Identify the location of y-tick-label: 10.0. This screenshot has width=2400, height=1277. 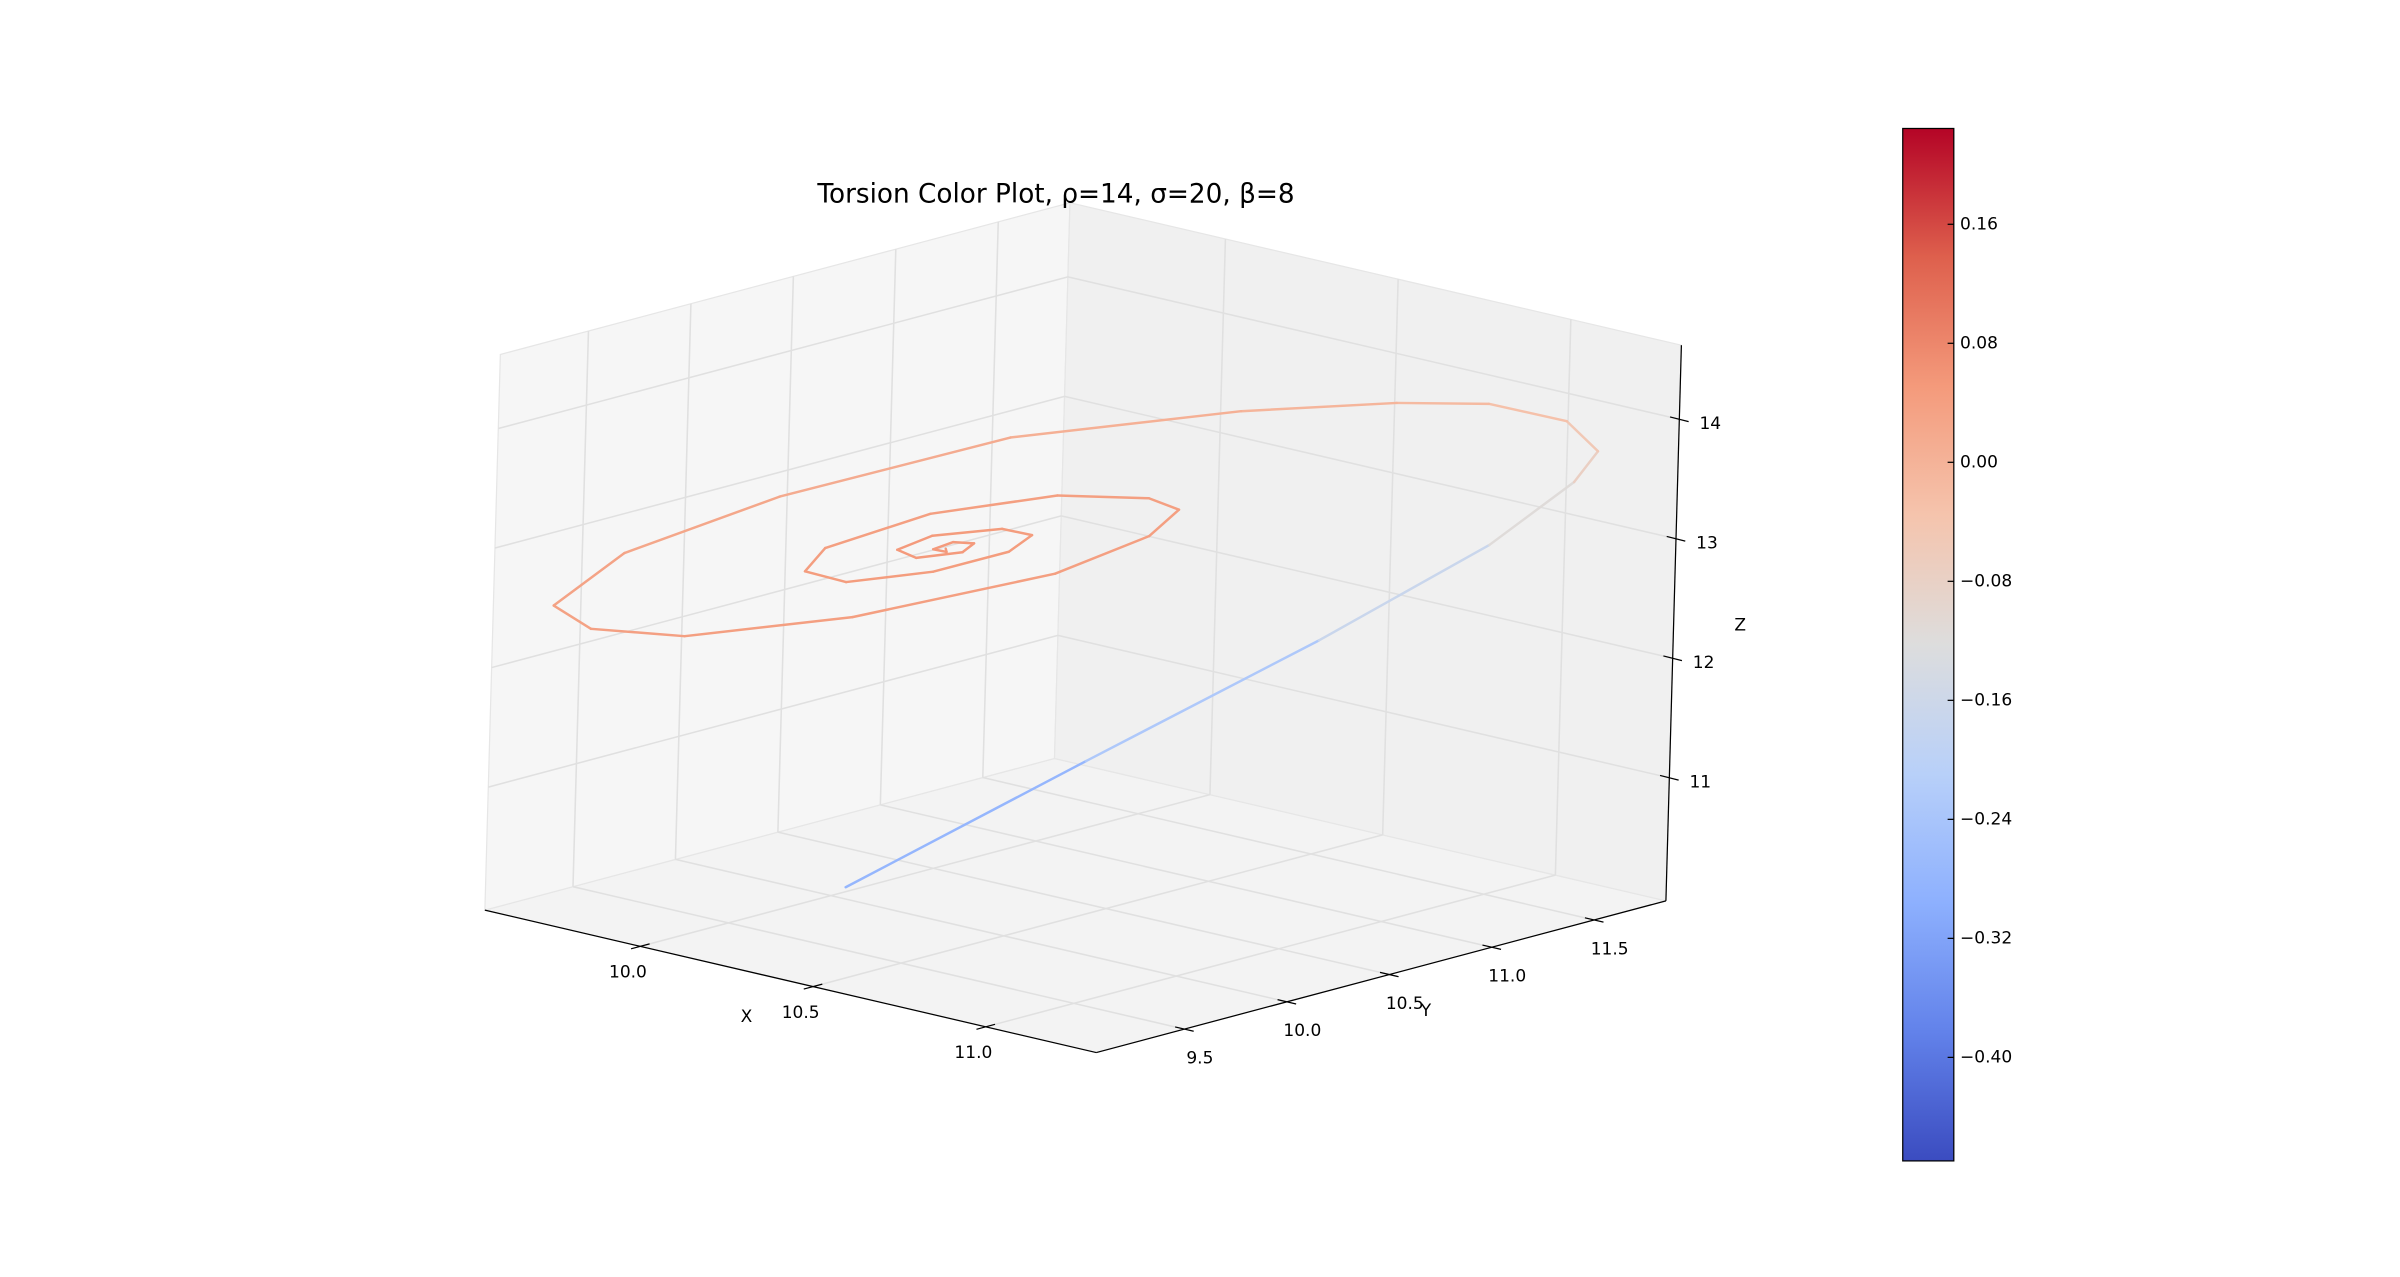
(1302, 1031).